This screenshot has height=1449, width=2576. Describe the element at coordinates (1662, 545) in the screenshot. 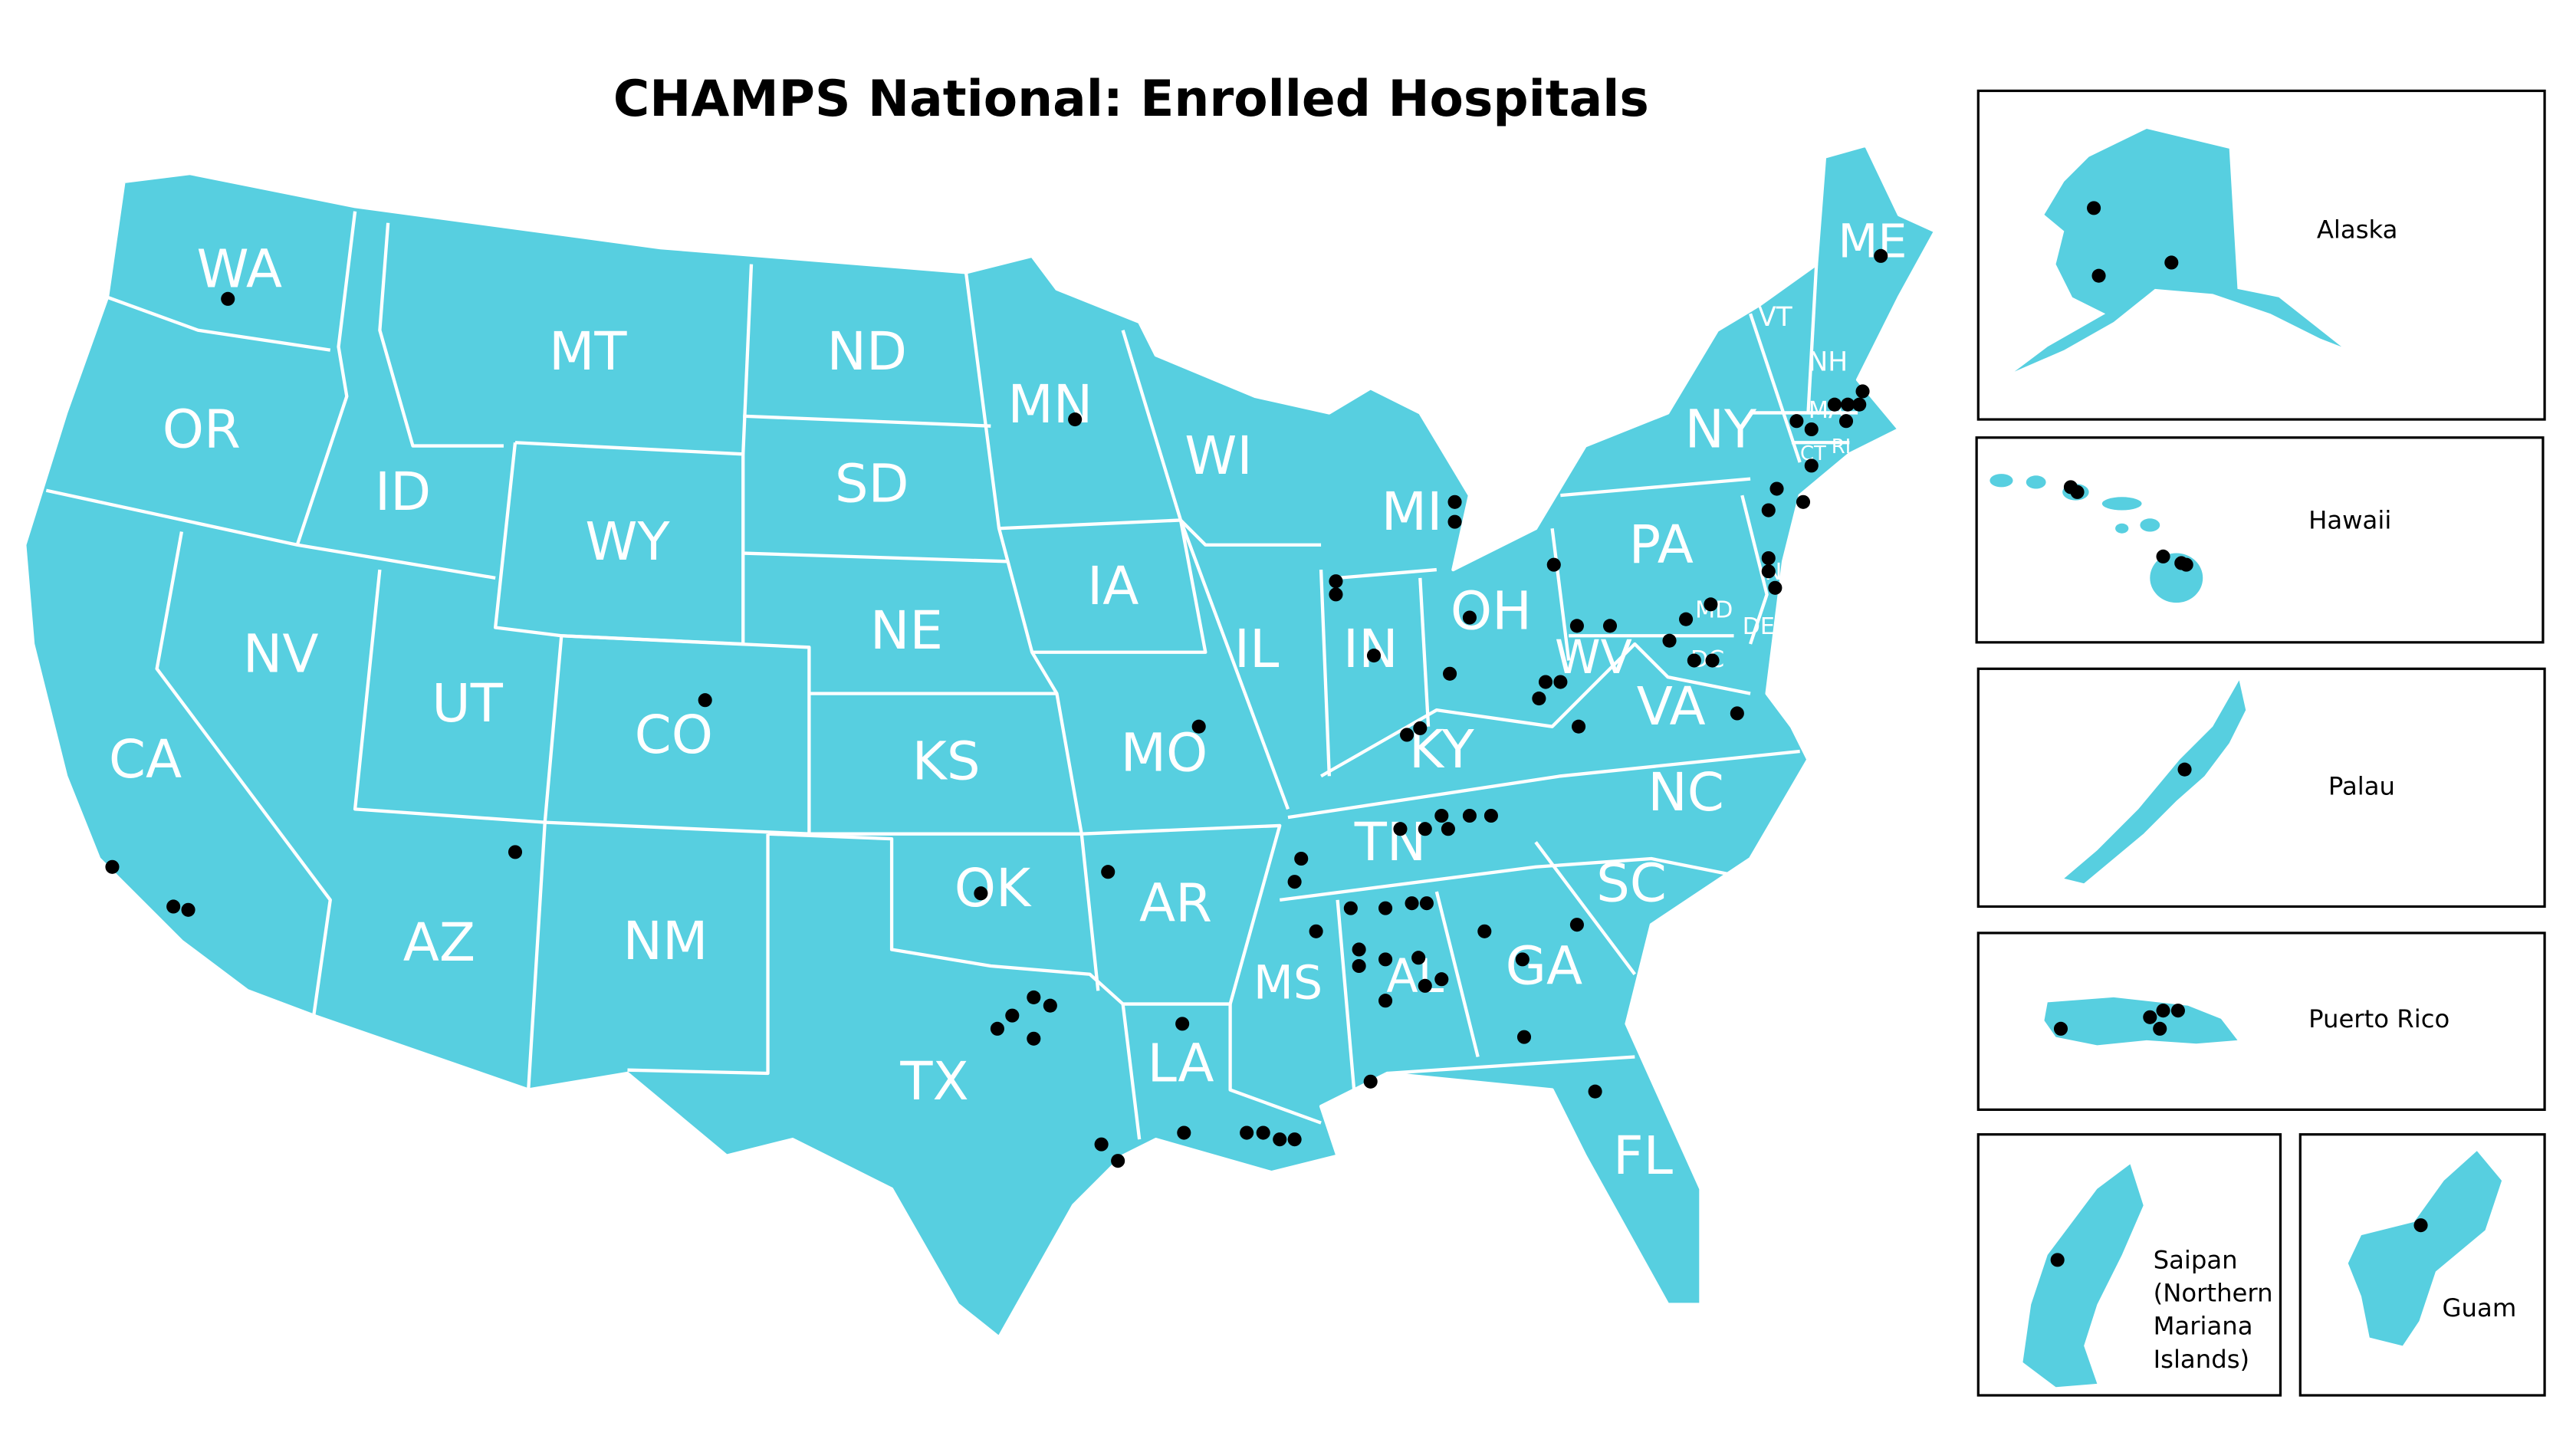

I see `state-label: PA` at that location.